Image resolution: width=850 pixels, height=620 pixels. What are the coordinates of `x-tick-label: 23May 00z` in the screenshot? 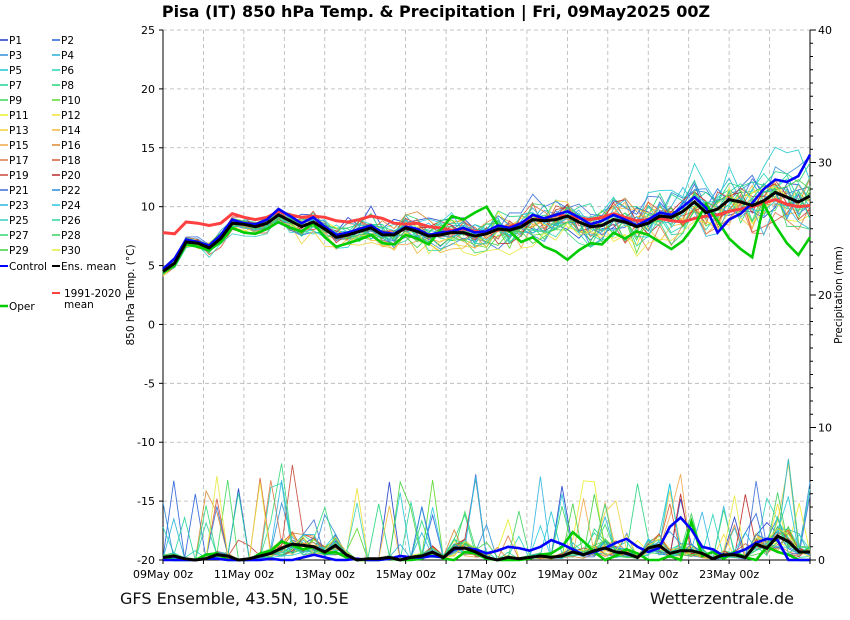 It's located at (729, 574).